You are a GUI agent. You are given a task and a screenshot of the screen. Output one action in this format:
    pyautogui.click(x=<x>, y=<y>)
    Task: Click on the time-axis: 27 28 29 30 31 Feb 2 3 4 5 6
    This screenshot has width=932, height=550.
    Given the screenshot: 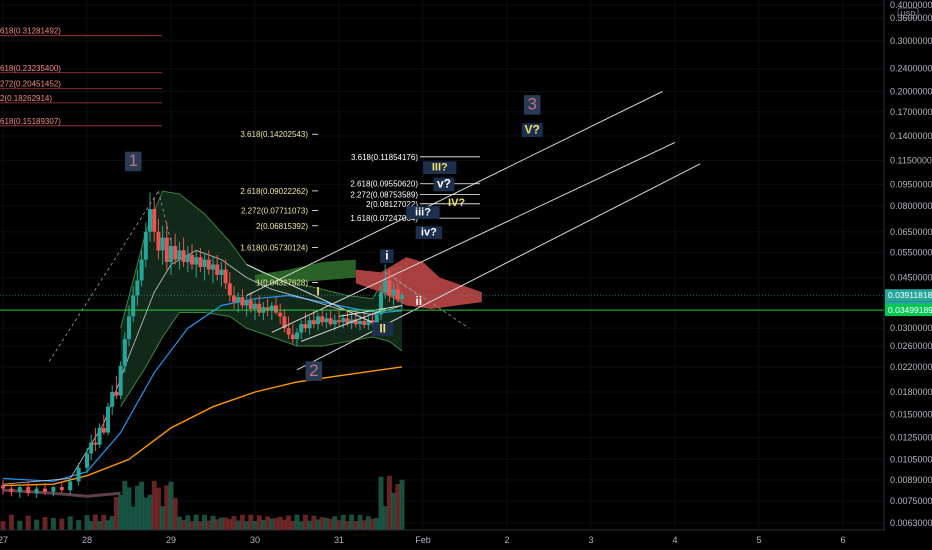 What is the action you would take?
    pyautogui.click(x=423, y=540)
    